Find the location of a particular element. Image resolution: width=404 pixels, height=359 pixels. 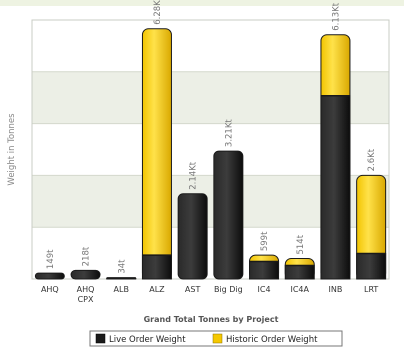

data-label: 149t is located at coordinates (51, 259).